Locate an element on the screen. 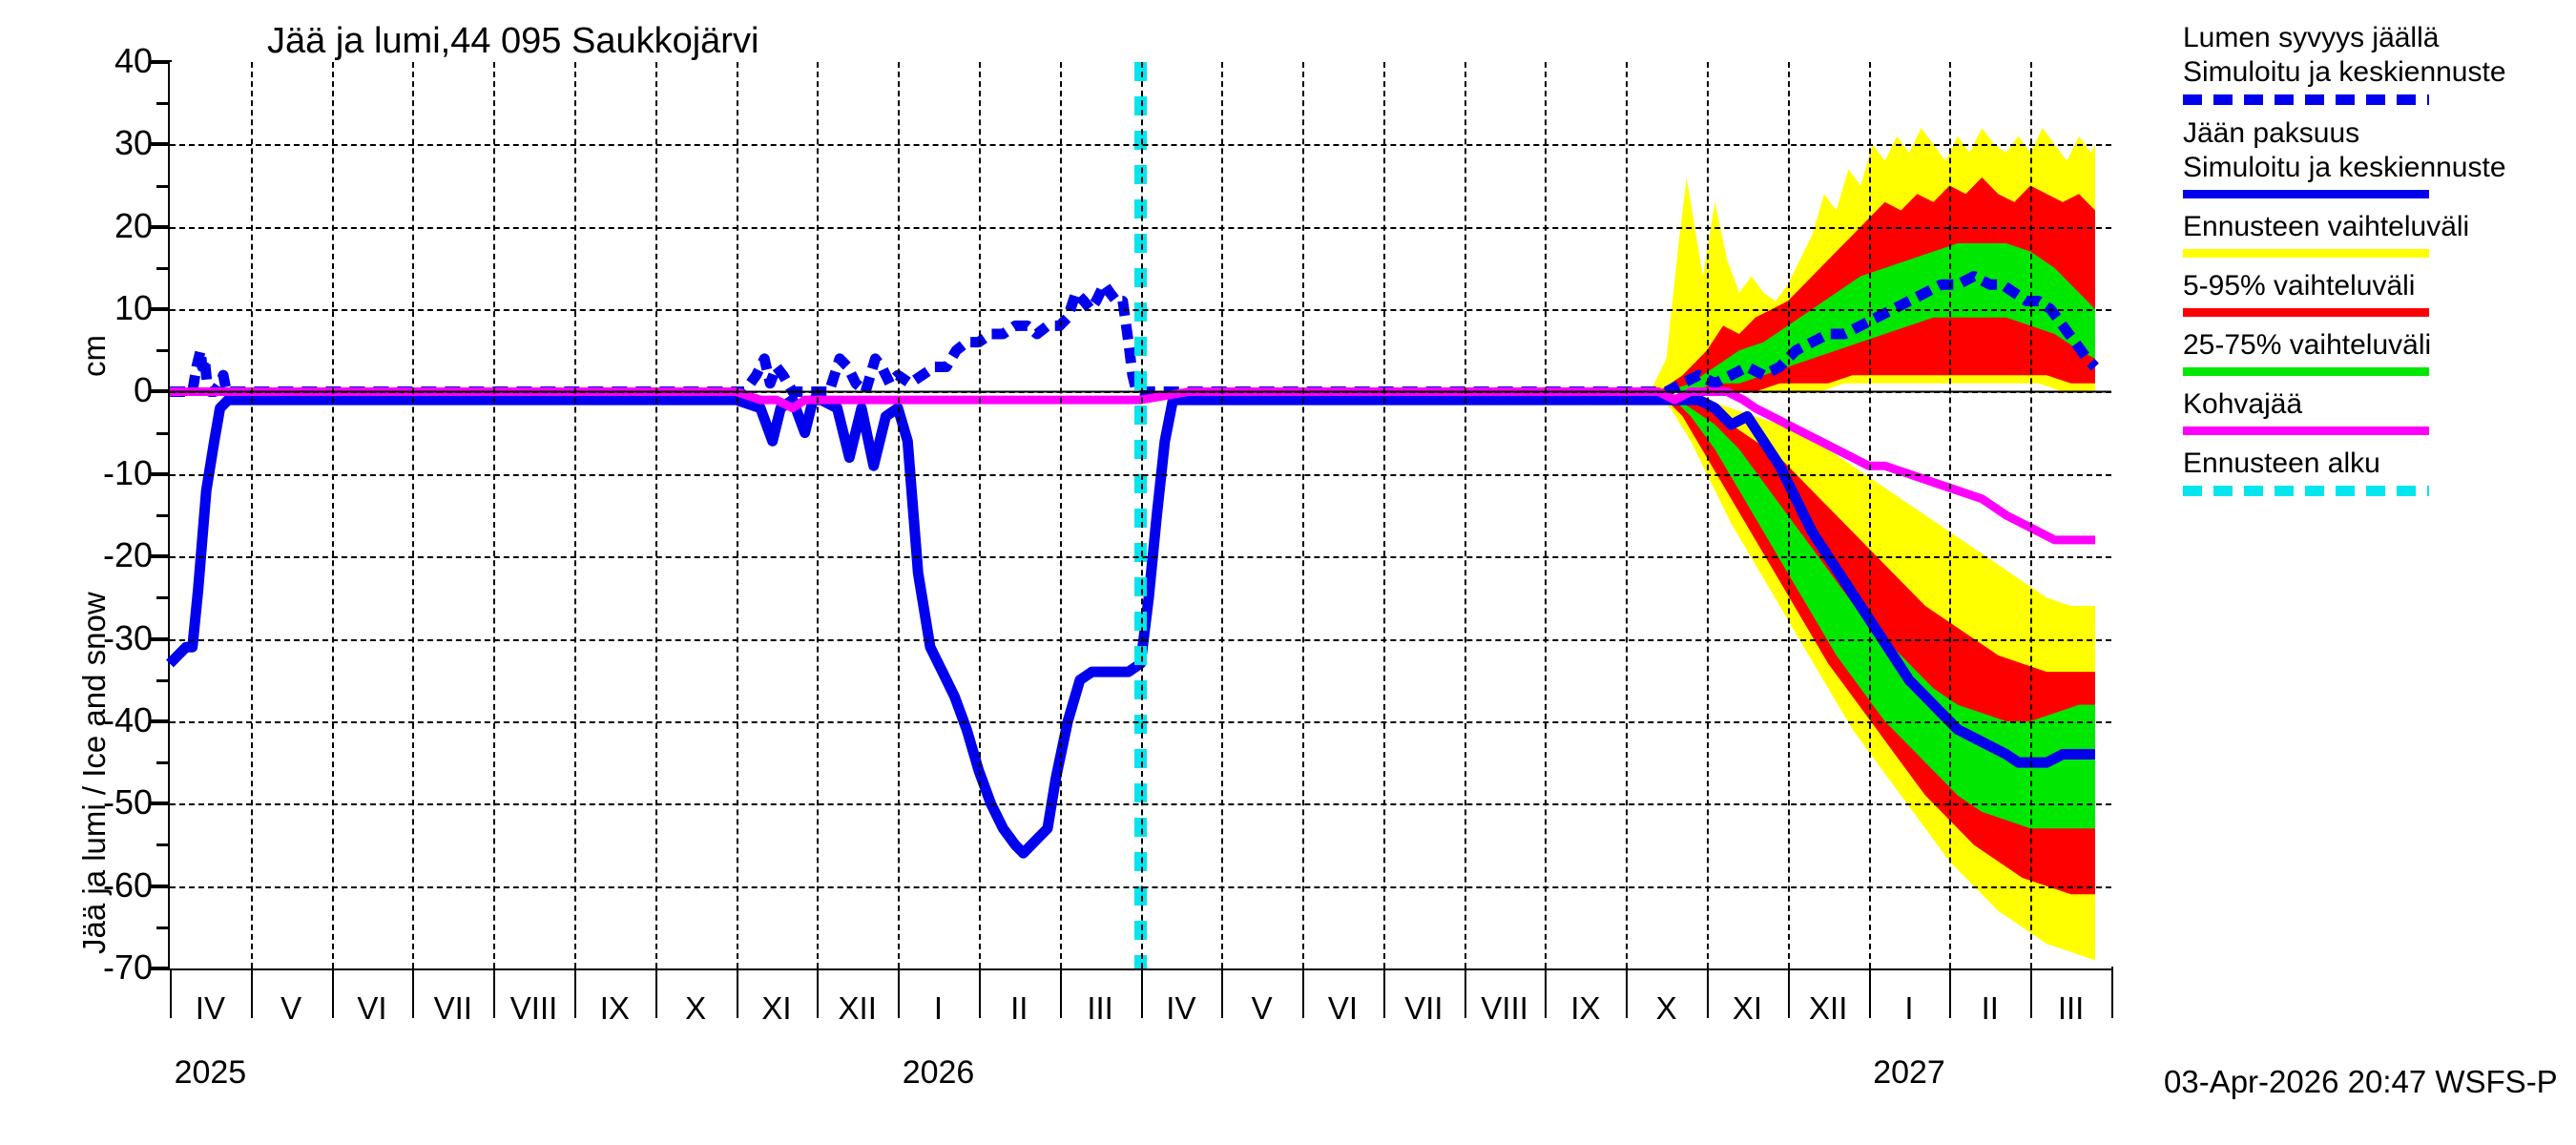 This screenshot has height=1145, width=2576. legend-entry: Ennusteen alku is located at coordinates (2374, 472).